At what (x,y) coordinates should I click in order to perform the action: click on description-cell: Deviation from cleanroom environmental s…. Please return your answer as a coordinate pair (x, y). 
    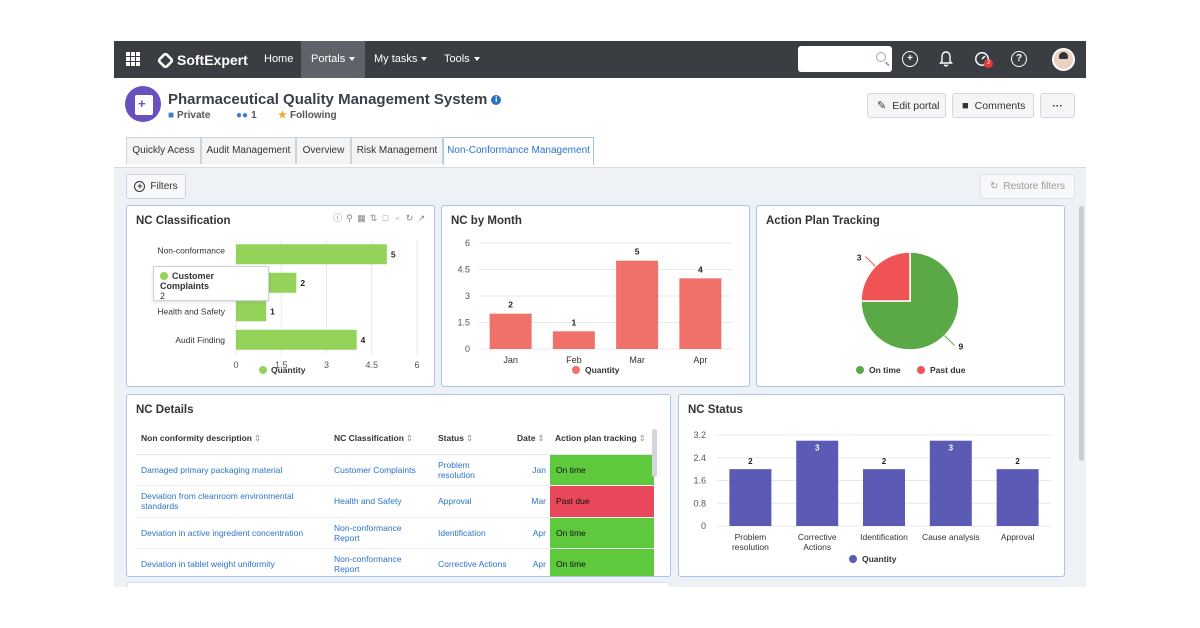
    Looking at the image, I should click on (232, 501).